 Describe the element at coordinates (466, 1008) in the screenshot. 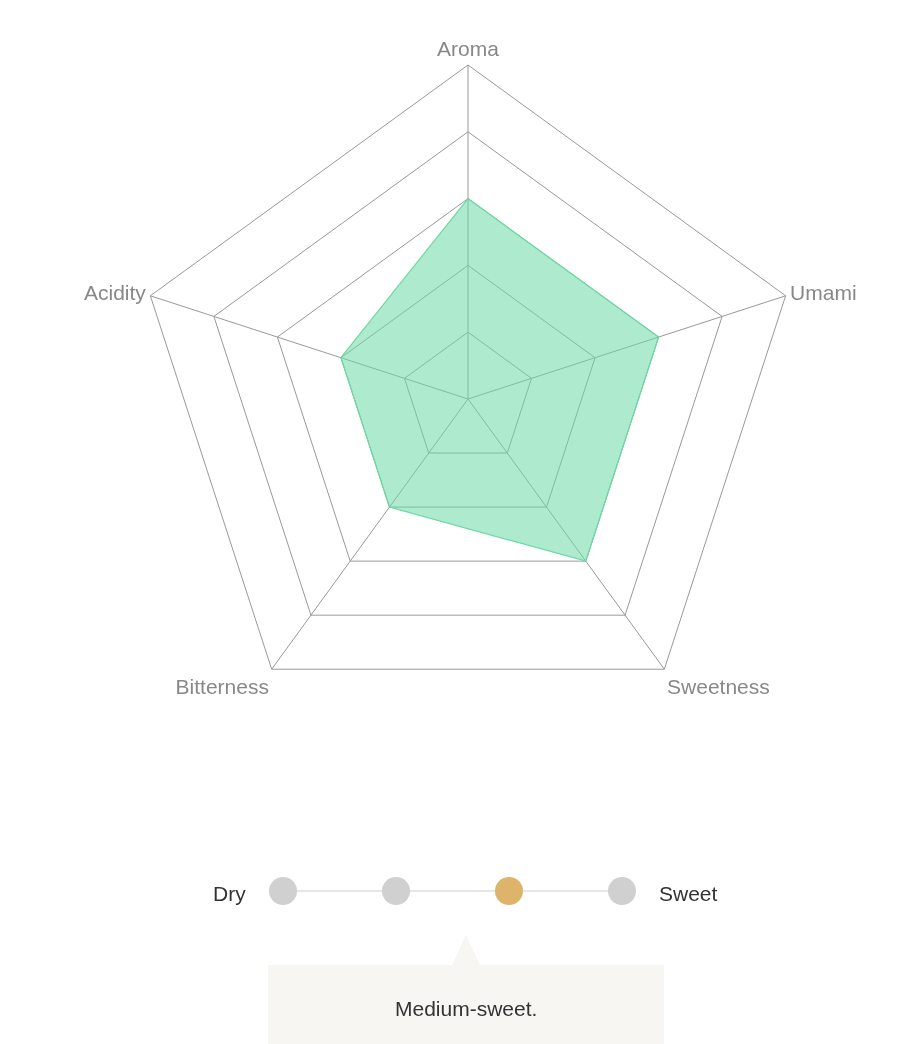

I see `text: Medium-sweet.` at that location.